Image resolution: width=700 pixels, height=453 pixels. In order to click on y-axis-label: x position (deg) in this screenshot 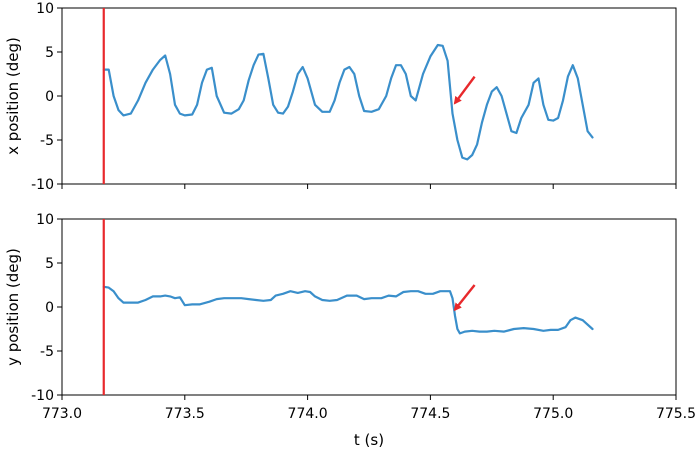, I will do `click(13, 96)`.